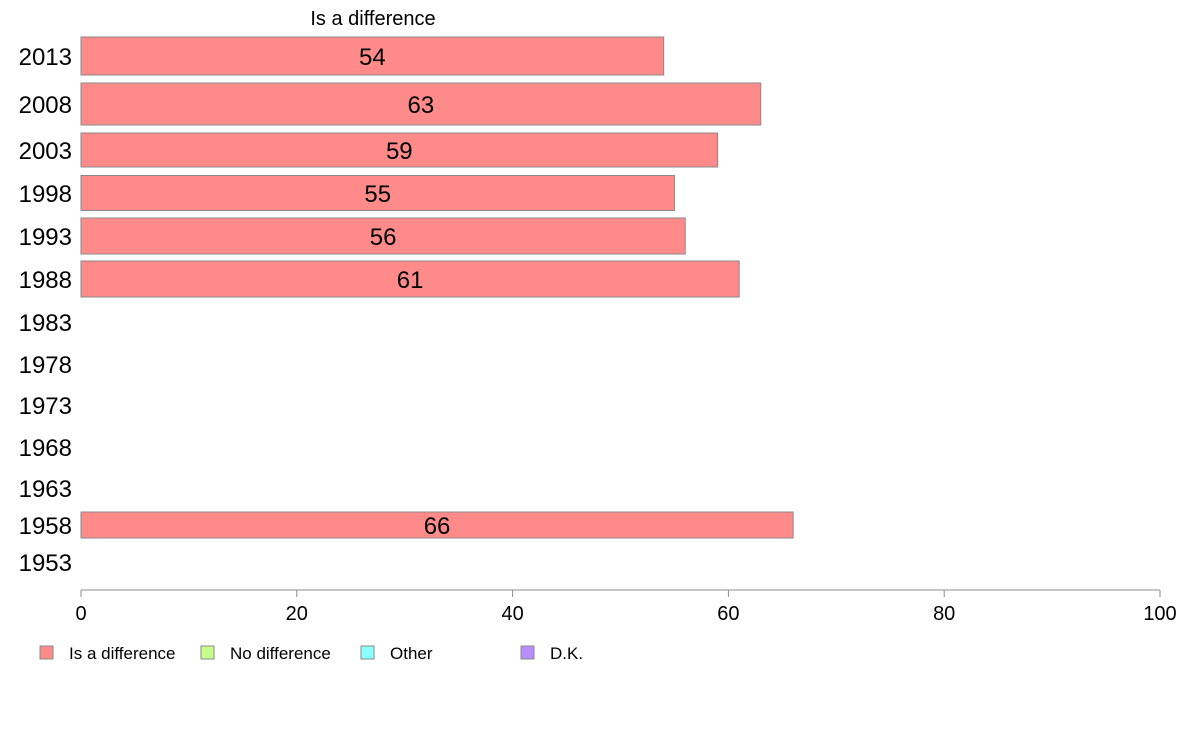 The image size is (1188, 736). Describe the element at coordinates (372, 19) in the screenshot. I see `chart-title: Is a difference` at that location.